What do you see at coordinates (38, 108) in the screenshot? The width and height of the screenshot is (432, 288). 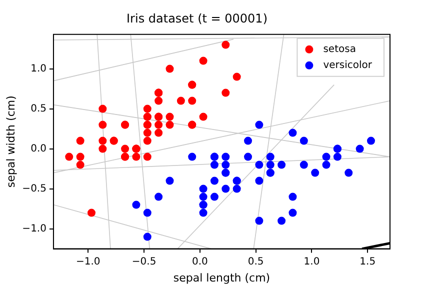 I see `y-tick-label: 0.5` at bounding box center [38, 108].